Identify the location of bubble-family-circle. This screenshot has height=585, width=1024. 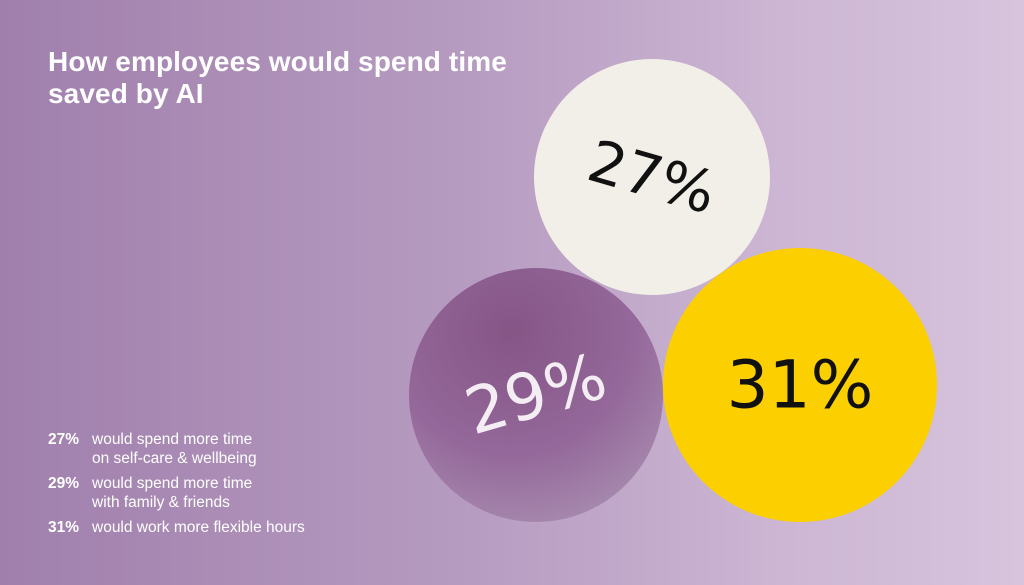
(536, 395).